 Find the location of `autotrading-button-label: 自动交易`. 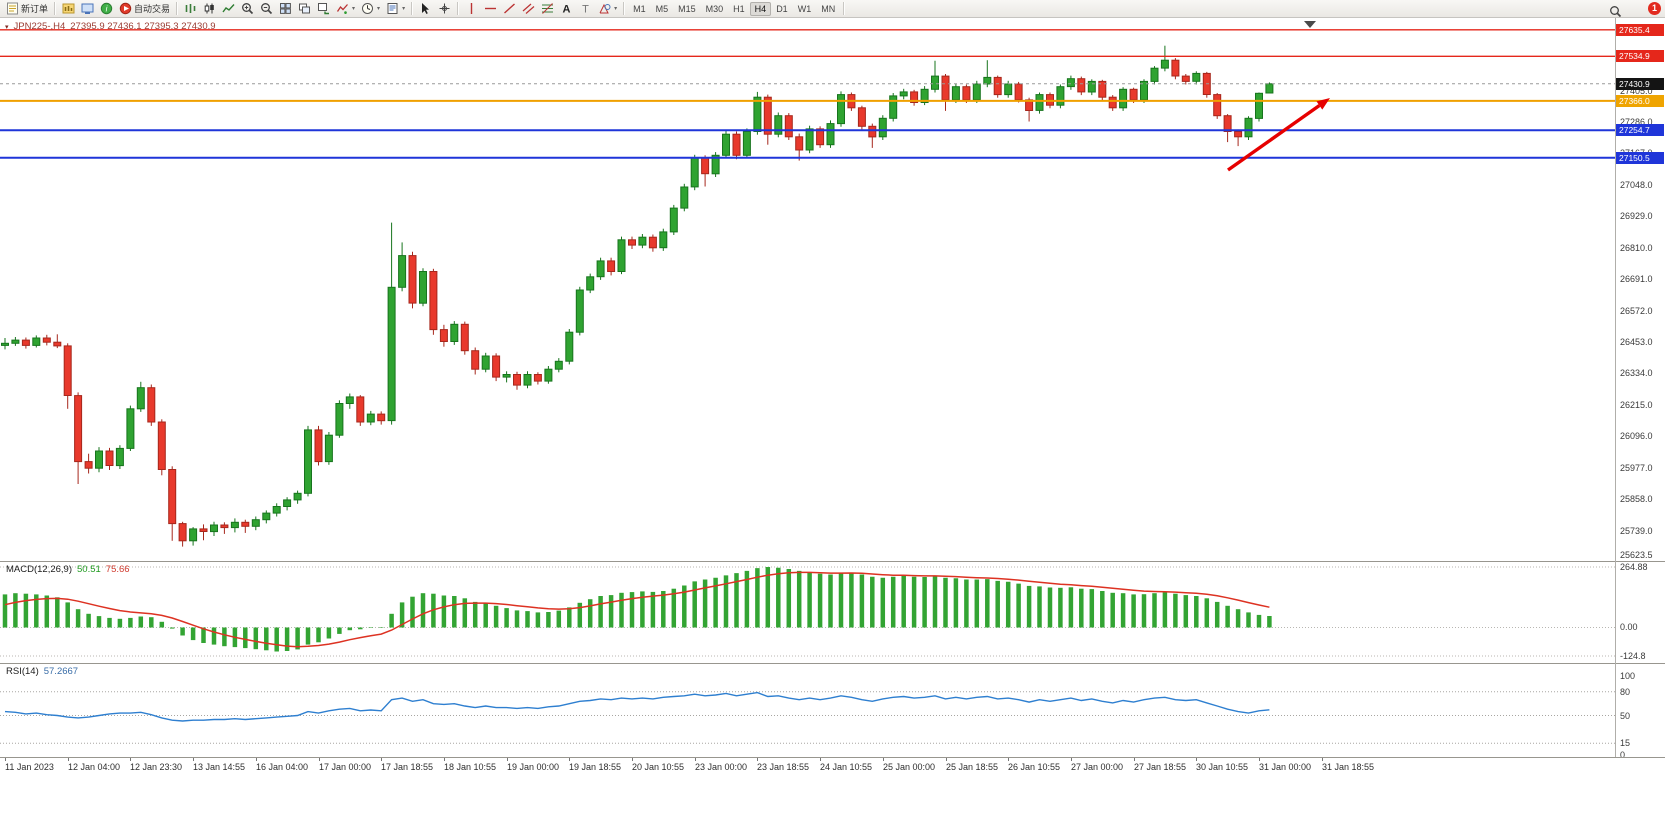

autotrading-button-label: 自动交易 is located at coordinates (152, 9).